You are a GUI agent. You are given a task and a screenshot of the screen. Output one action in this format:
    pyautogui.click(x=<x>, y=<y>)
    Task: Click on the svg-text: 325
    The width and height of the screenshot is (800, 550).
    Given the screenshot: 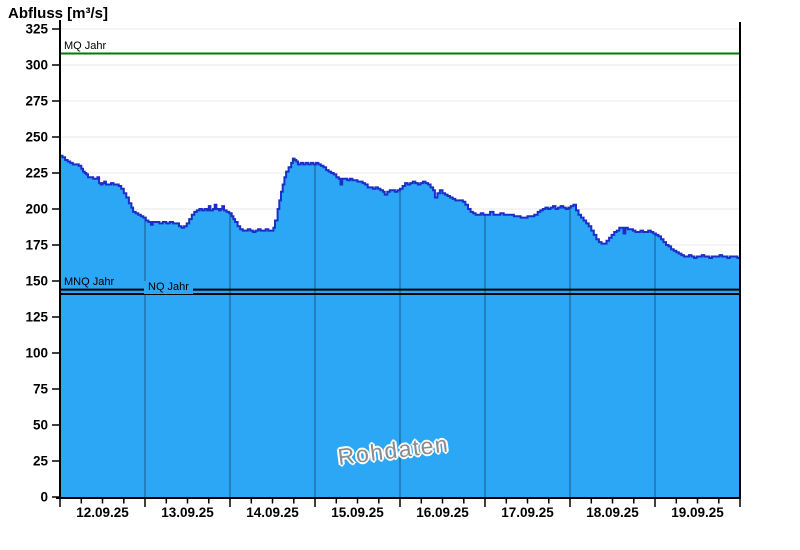 What is the action you would take?
    pyautogui.click(x=36, y=29)
    